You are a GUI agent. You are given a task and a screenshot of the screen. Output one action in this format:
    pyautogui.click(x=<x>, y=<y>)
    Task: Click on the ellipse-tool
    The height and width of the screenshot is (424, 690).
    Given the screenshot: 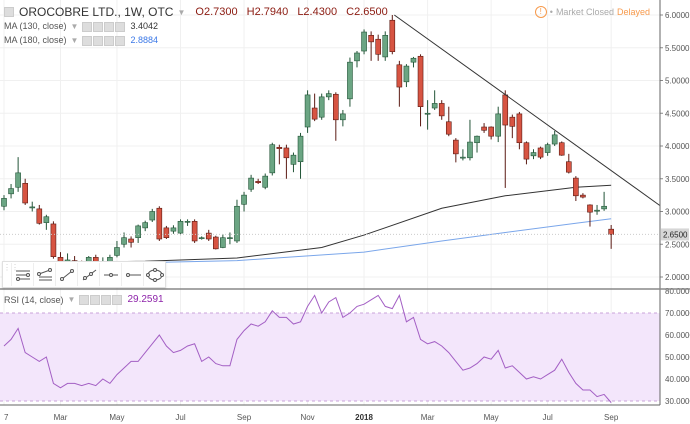 What is the action you would take?
    pyautogui.click(x=154, y=274)
    